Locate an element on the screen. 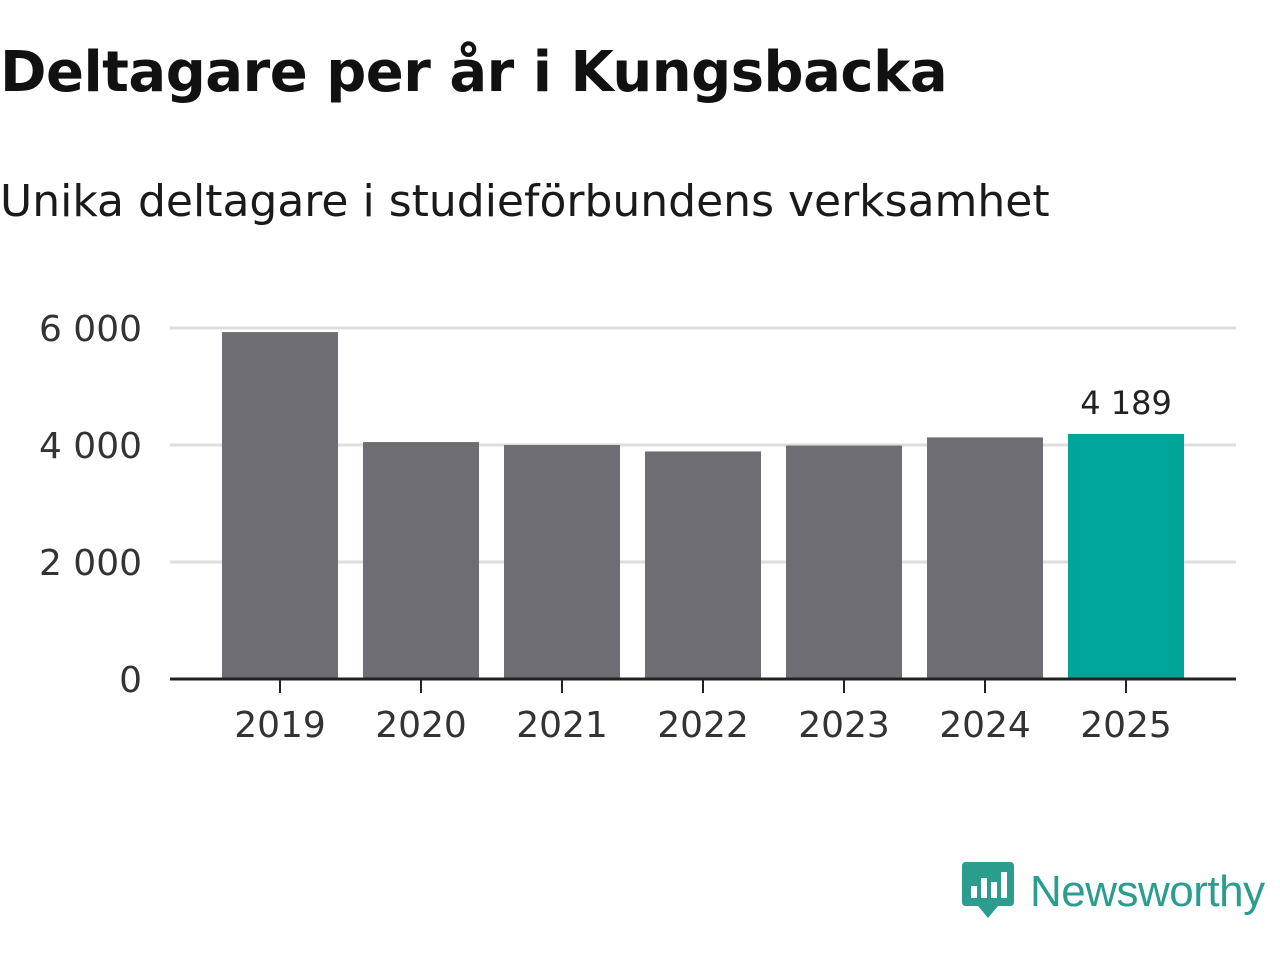  newsworthy-logo-icon is located at coordinates (988, 890).